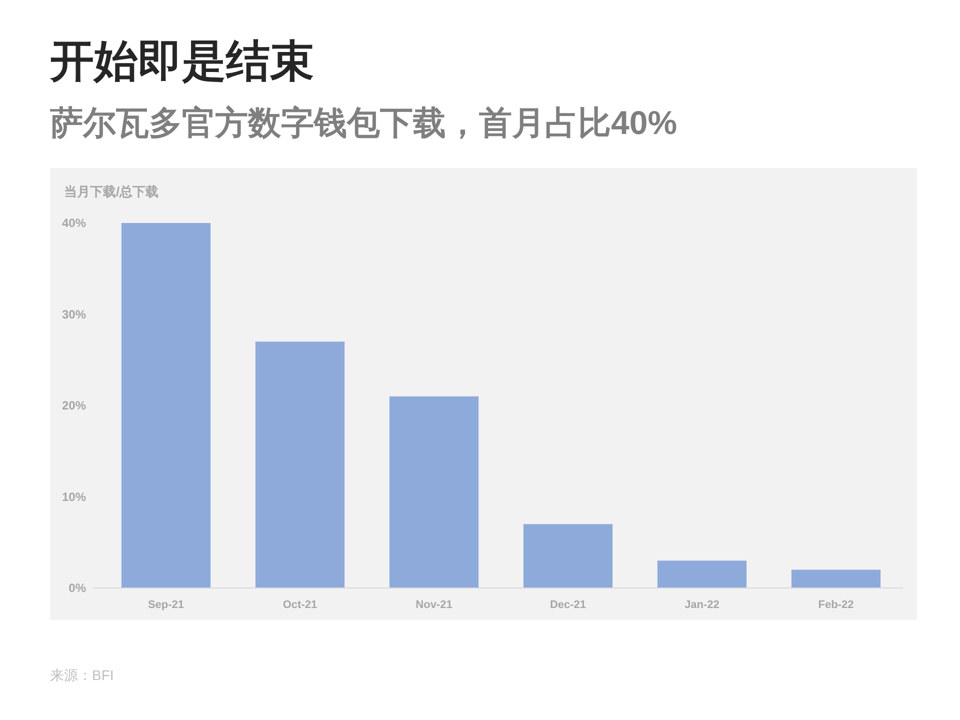  Describe the element at coordinates (77, 588) in the screenshot. I see `y-tick-label: 0%` at that location.